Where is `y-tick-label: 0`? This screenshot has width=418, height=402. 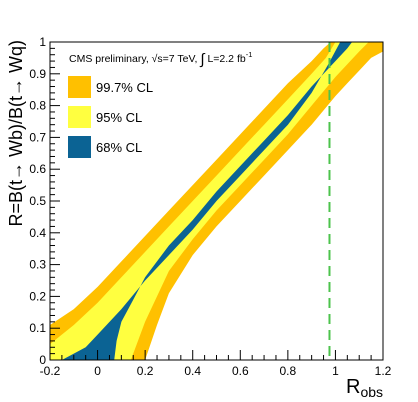
y-tick-label: 0 is located at coordinates (42, 360).